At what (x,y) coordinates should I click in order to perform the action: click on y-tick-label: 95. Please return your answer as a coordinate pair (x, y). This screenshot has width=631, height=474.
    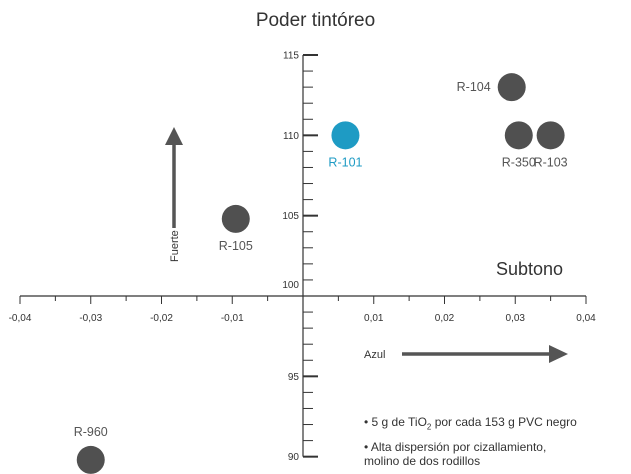
    Looking at the image, I should click on (294, 377).